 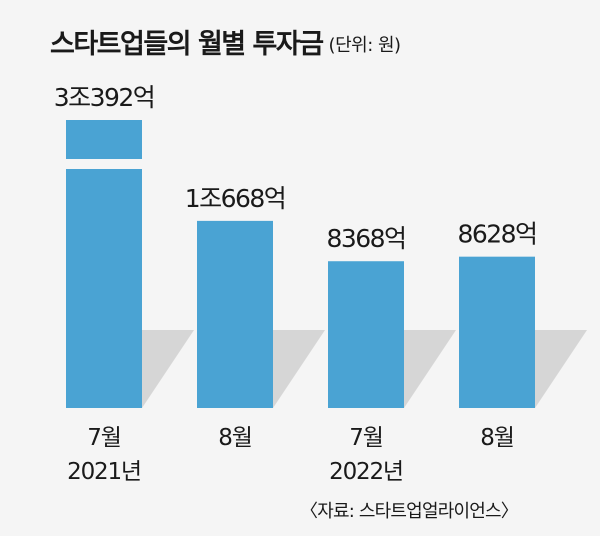 What do you see at coordinates (496, 234) in the screenshot?
I see `value-label: 8628억` at bounding box center [496, 234].